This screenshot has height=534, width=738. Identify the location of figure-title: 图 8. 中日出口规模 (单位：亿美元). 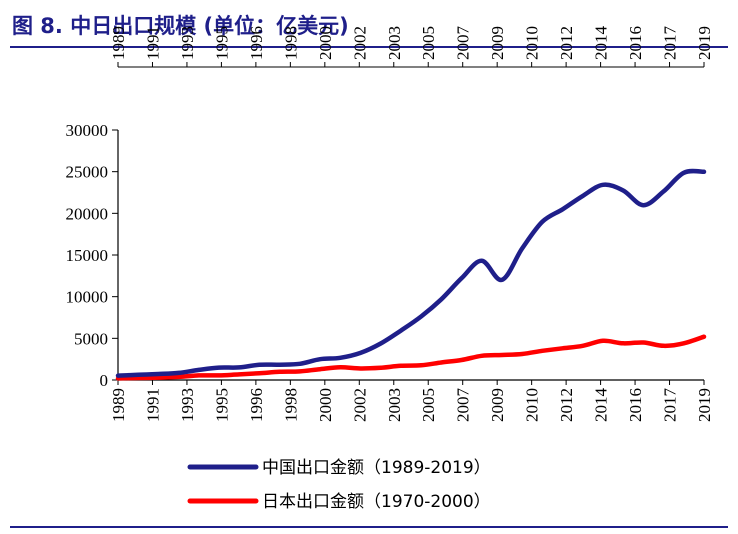
(180, 26).